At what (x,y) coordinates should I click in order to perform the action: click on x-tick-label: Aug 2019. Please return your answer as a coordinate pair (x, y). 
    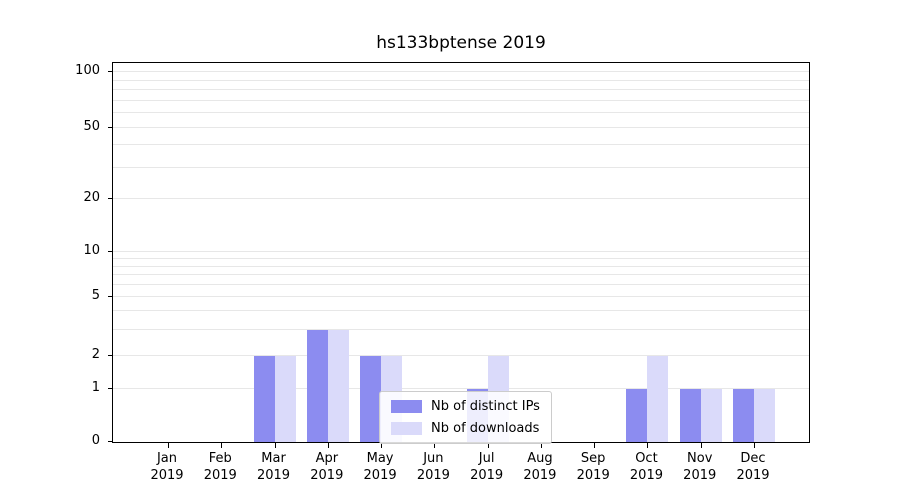
    Looking at the image, I should click on (540, 467).